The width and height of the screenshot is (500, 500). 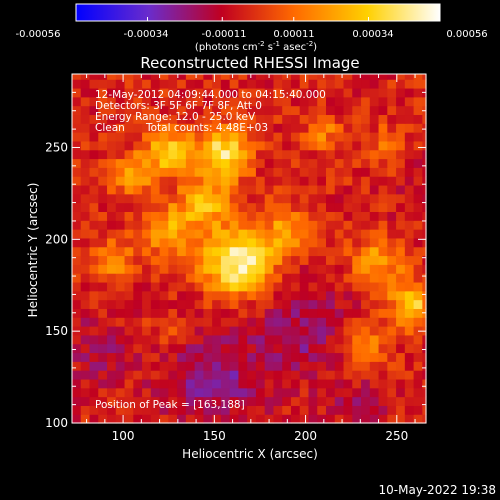 I want to click on colorbar-tick-label: 0.00011, so click(x=293, y=34).